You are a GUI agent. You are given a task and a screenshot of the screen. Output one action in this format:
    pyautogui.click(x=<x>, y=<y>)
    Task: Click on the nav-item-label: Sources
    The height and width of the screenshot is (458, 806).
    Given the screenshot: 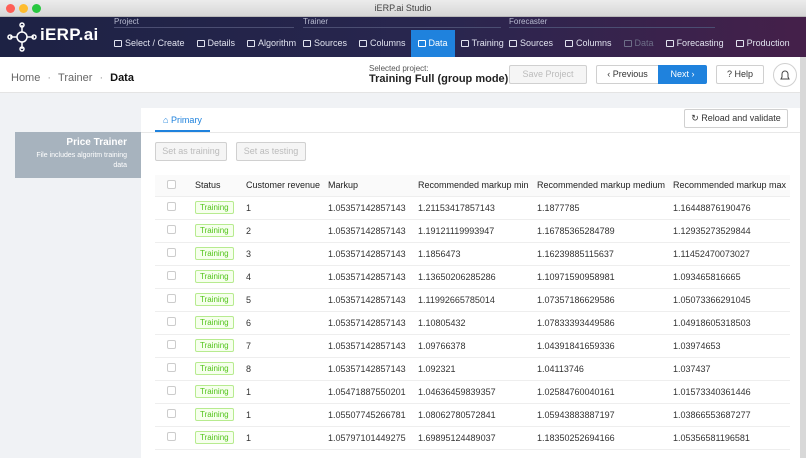 What is the action you would take?
    pyautogui.click(x=537, y=43)
    